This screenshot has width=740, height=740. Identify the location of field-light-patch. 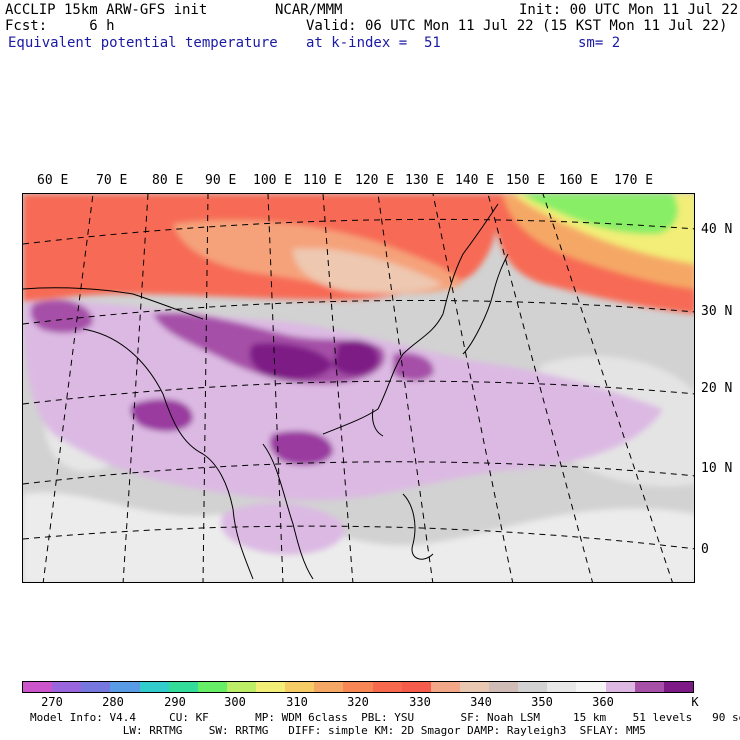
(358, 537).